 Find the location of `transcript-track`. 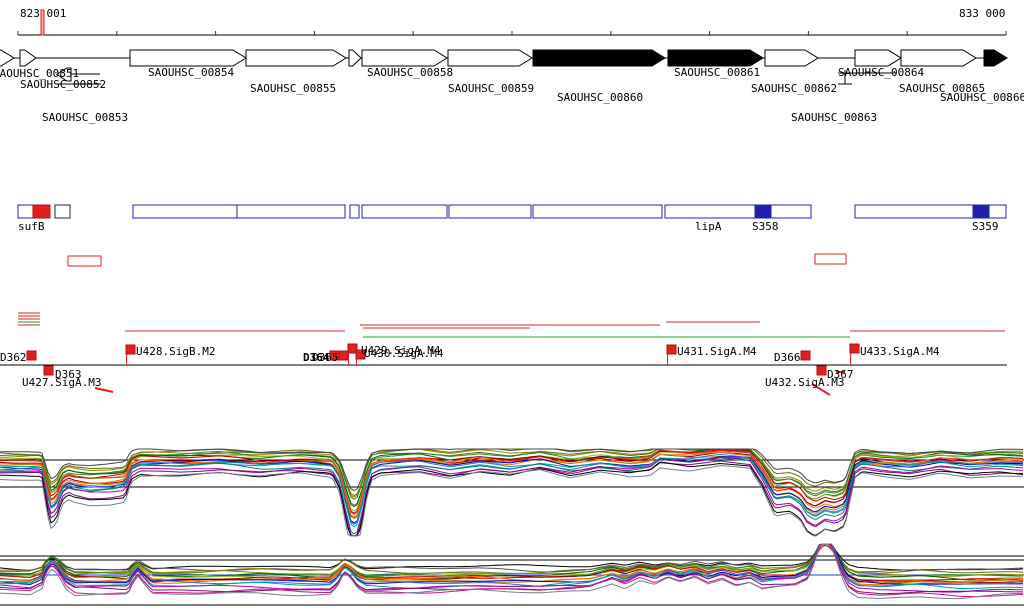

transcript-track is located at coordinates (512, 211).